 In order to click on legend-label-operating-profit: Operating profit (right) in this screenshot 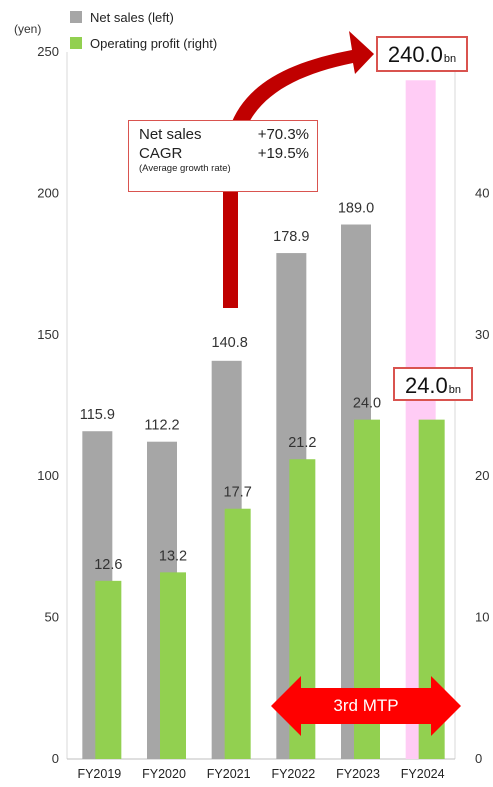, I will do `click(153, 43)`.